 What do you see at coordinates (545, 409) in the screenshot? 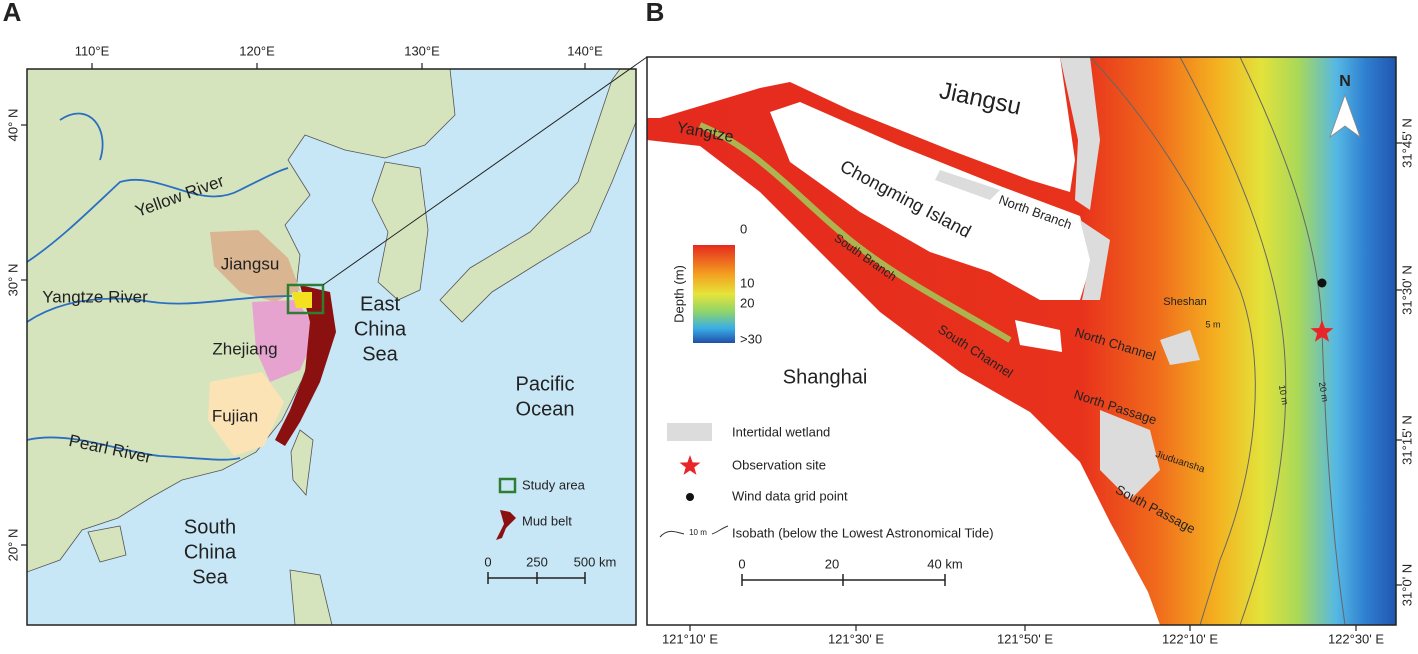
I see `place-label: Ocean` at bounding box center [545, 409].